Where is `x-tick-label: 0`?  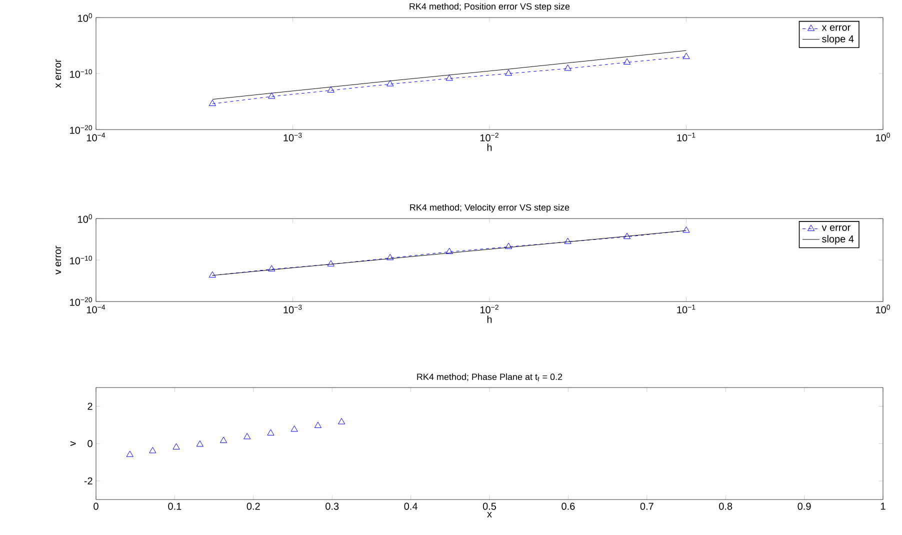
x-tick-label: 0 is located at coordinates (96, 506).